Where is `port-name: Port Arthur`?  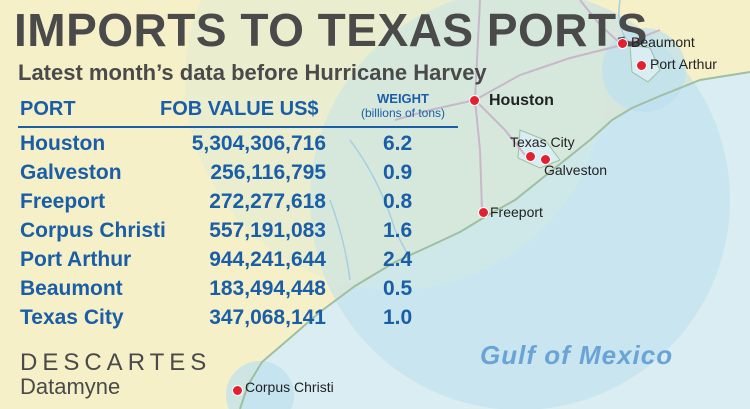
port-name: Port Arthur is located at coordinates (76, 259).